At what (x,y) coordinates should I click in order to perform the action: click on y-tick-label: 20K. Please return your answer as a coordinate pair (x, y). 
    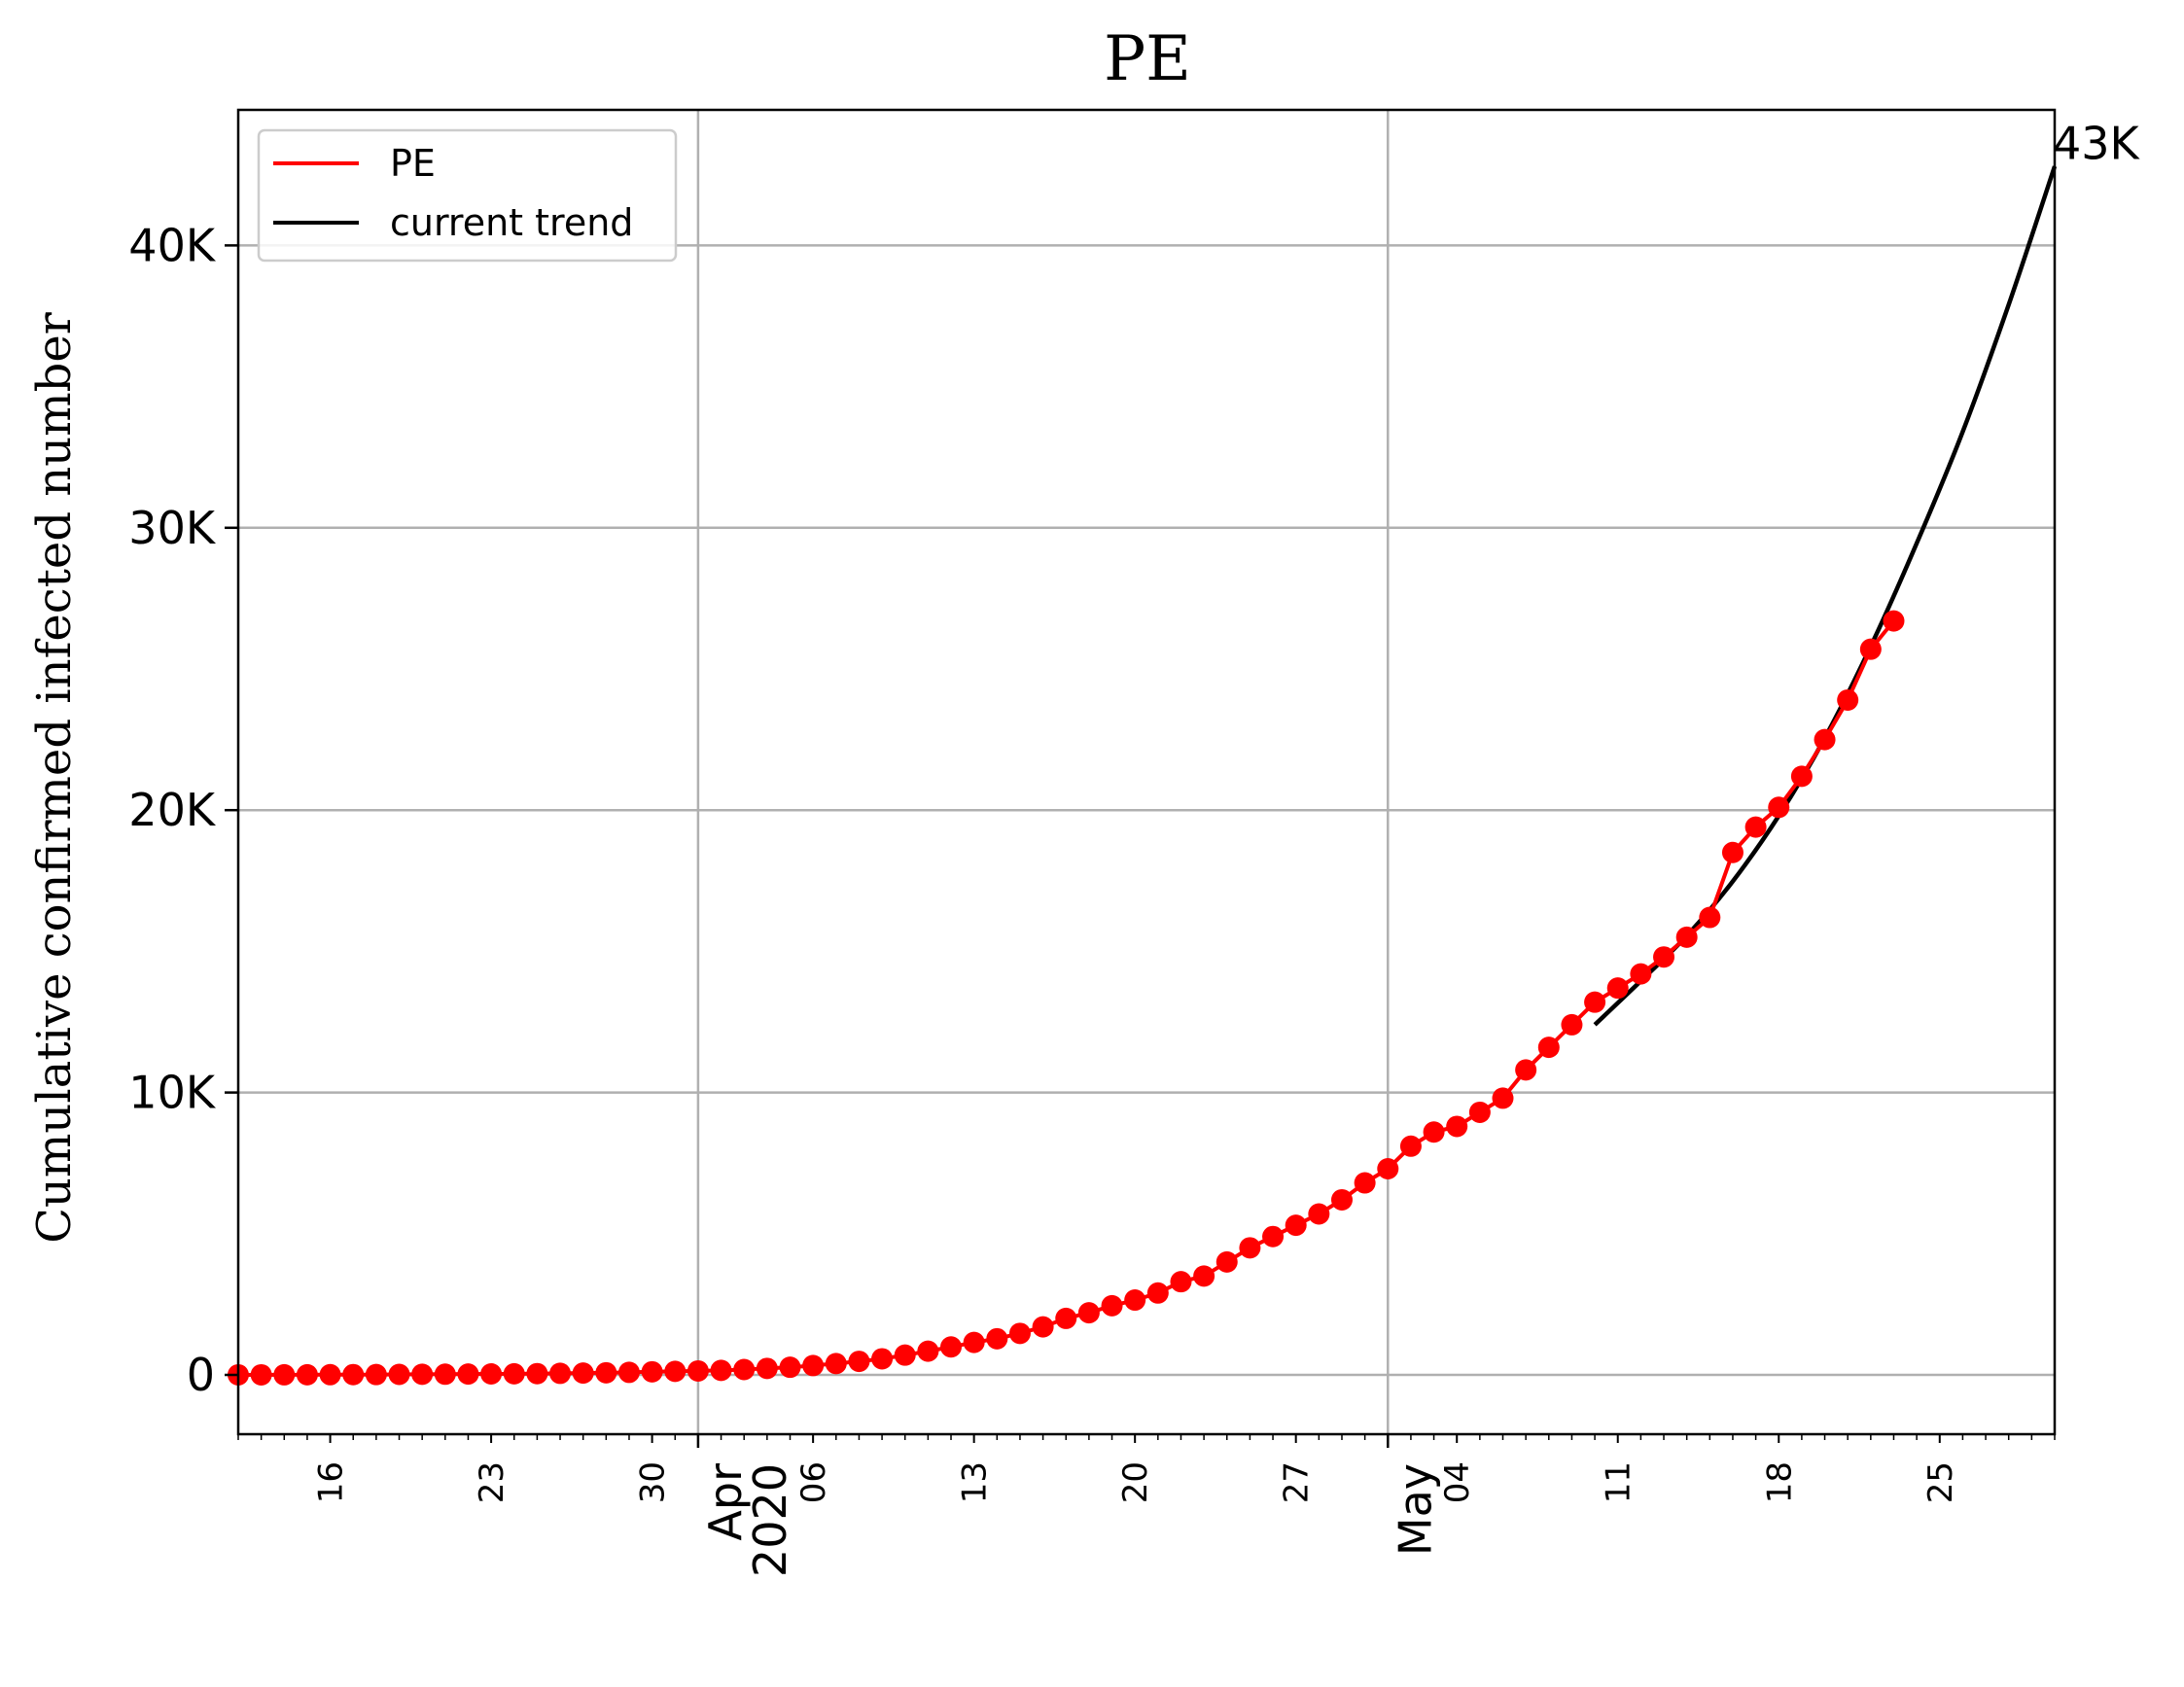
    Looking at the image, I should click on (172, 810).